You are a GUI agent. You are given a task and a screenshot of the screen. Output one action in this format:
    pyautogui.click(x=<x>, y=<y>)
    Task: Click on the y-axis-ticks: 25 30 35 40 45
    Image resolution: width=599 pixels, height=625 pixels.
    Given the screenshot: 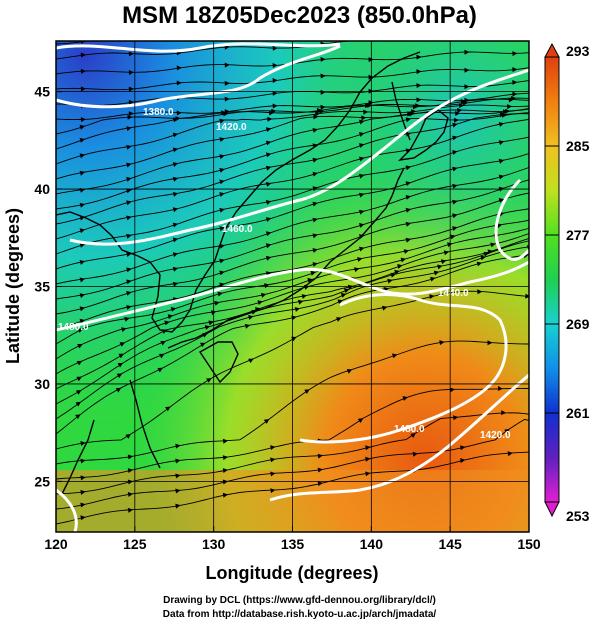 What is the action you would take?
    pyautogui.click(x=48, y=286)
    